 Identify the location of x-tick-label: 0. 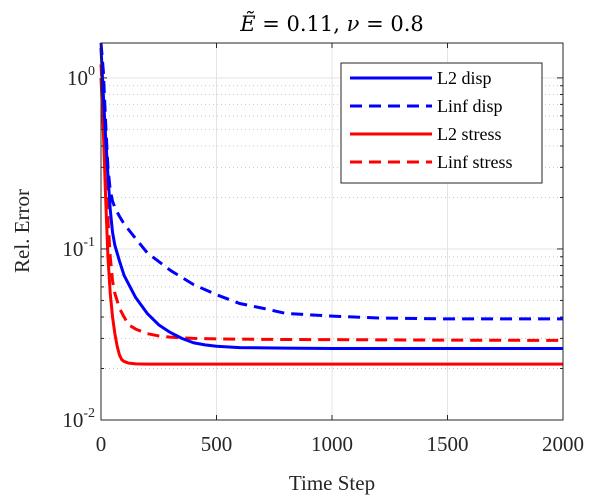
(101, 444).